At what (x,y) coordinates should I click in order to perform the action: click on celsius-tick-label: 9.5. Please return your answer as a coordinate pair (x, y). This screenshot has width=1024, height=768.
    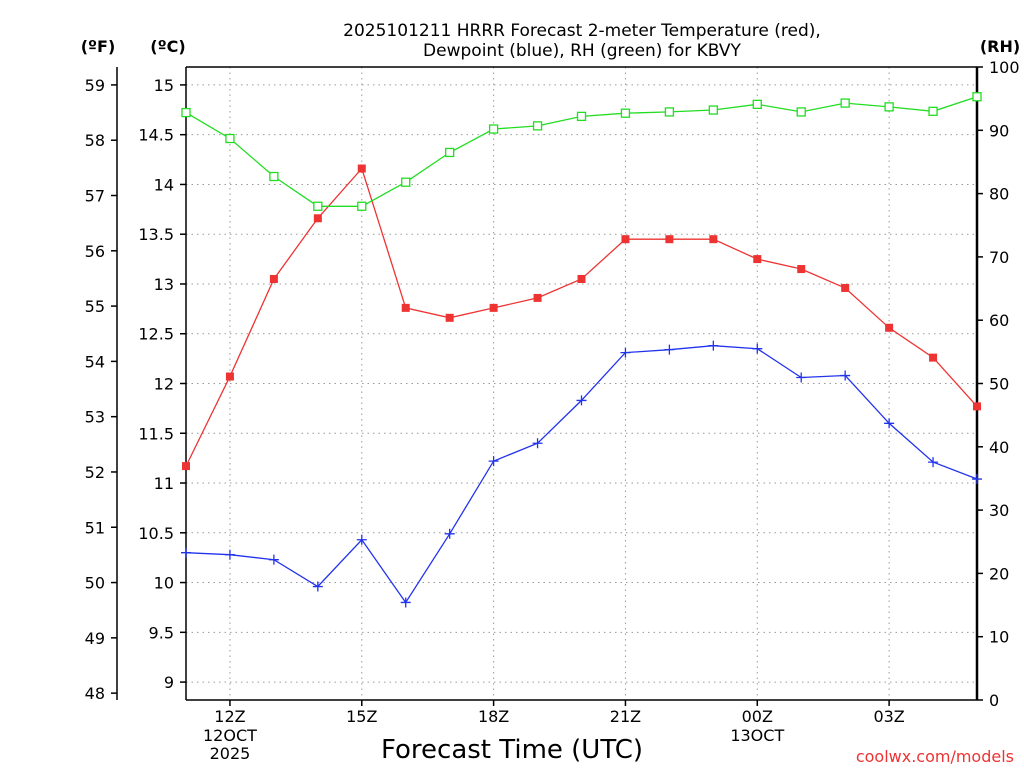
    Looking at the image, I should click on (161, 632).